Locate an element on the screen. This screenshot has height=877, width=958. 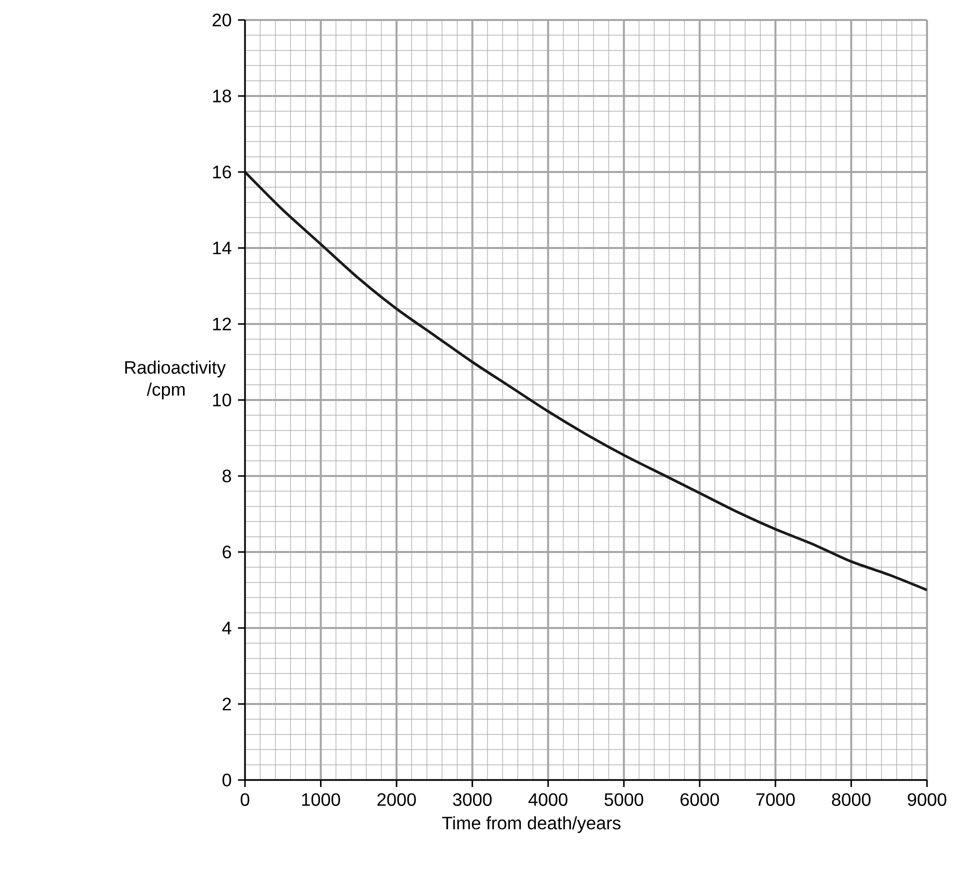
y-tick-label: 20 is located at coordinates (222, 20).